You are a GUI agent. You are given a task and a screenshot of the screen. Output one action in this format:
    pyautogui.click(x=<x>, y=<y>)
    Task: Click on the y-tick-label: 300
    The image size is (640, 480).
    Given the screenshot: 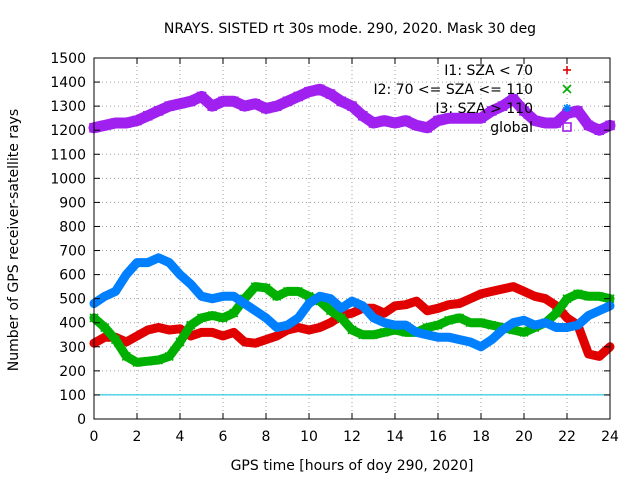 What is the action you would take?
    pyautogui.click(x=72, y=348)
    